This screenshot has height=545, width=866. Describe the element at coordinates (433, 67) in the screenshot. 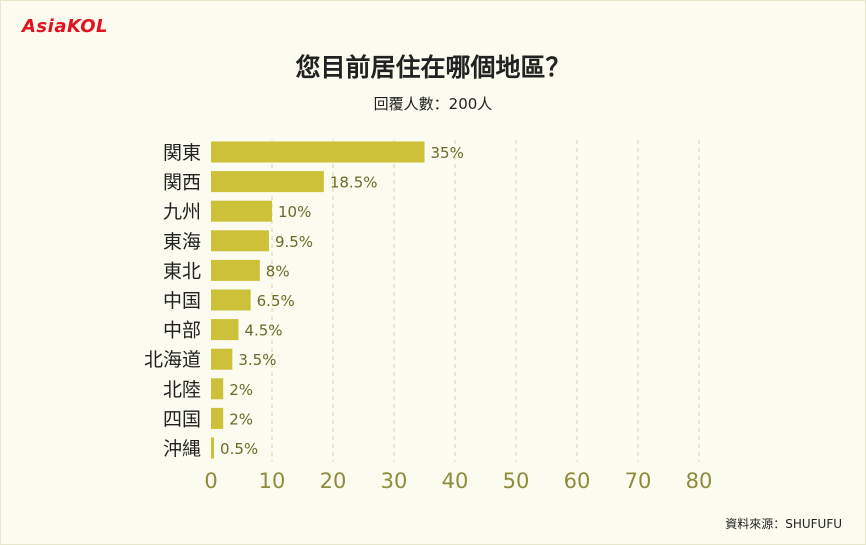

I see `chart-title: 您目前居住在哪個地區？` at that location.